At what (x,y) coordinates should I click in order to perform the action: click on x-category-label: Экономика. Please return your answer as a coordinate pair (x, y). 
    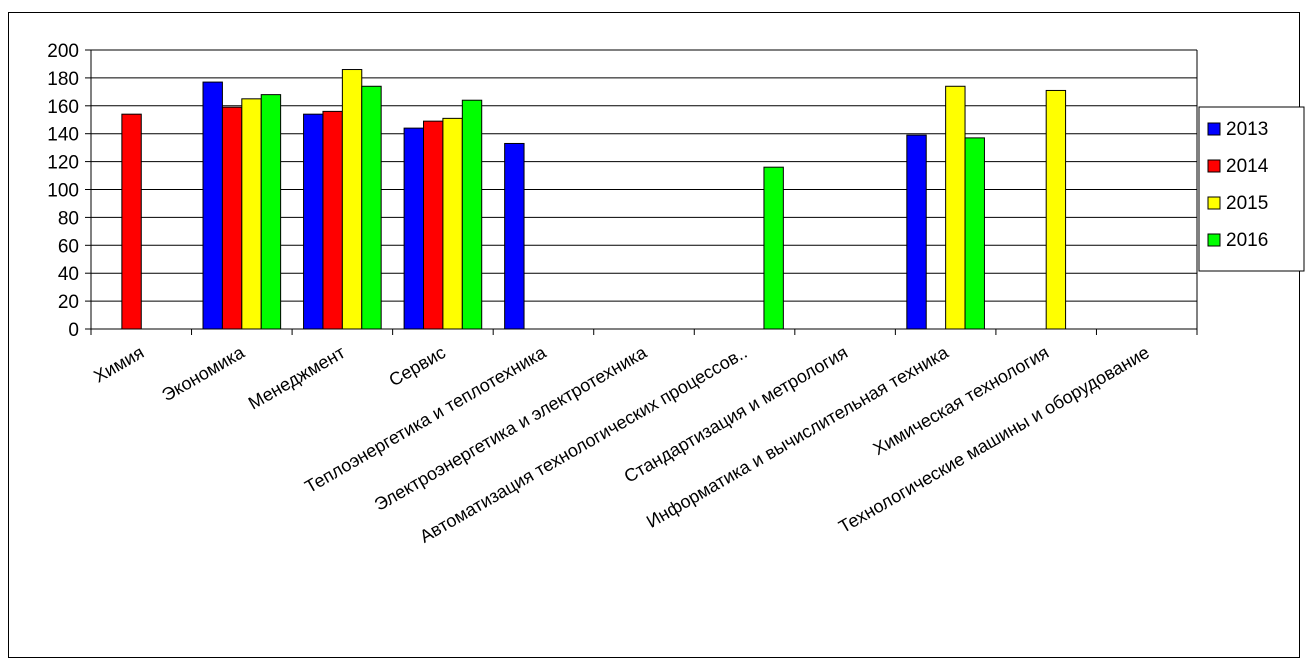
    Looking at the image, I should click on (203, 374).